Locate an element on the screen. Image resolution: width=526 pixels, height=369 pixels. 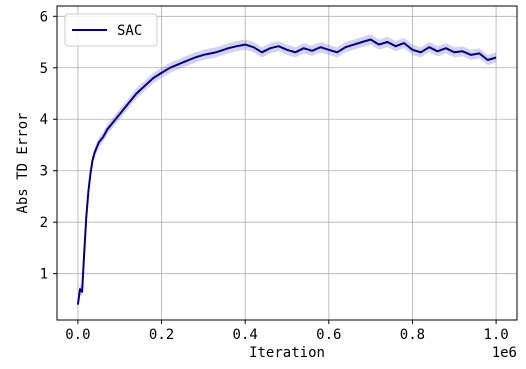
y-tick-label: 4 is located at coordinates (44, 120).